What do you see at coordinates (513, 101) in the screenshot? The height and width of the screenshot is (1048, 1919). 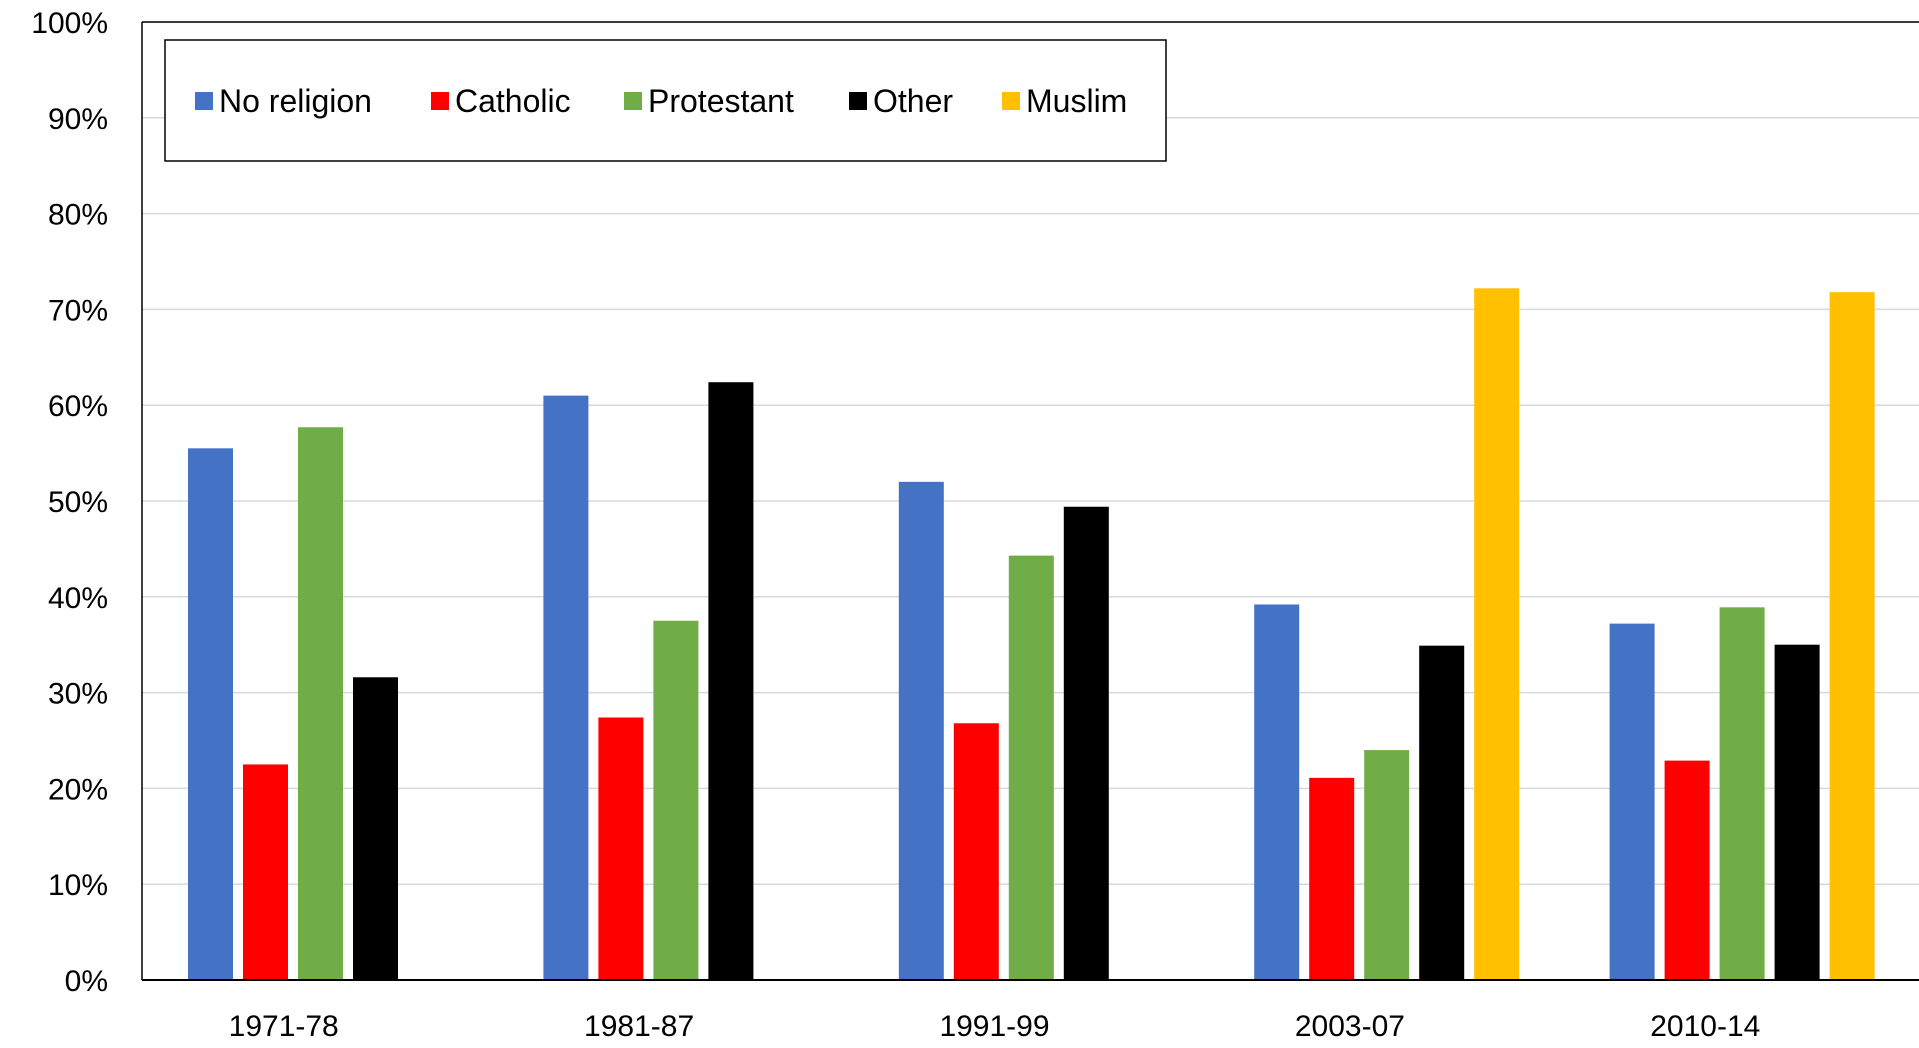 I see `legend-label: Catholic` at bounding box center [513, 101].